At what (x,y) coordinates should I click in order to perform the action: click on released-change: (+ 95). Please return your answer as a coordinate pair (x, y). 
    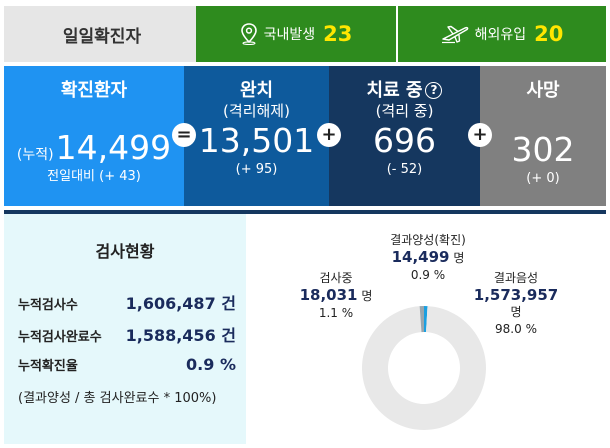
    Looking at the image, I should click on (256, 169).